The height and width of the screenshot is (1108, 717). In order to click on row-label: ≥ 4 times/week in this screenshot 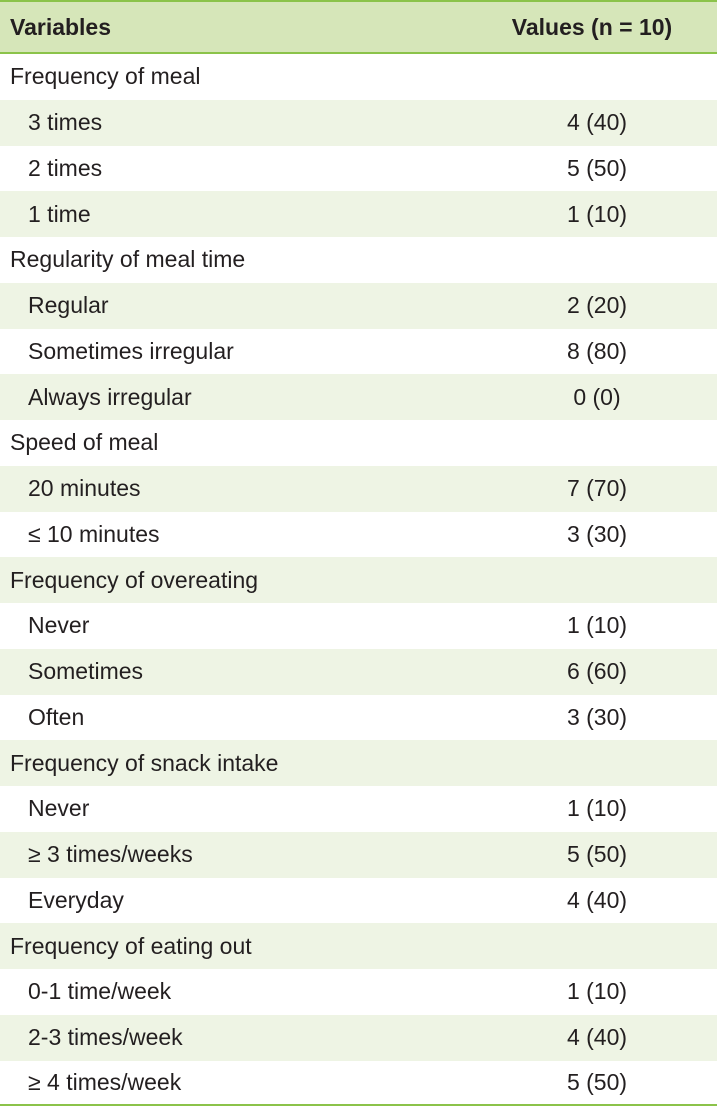, I will do `click(105, 1081)`.